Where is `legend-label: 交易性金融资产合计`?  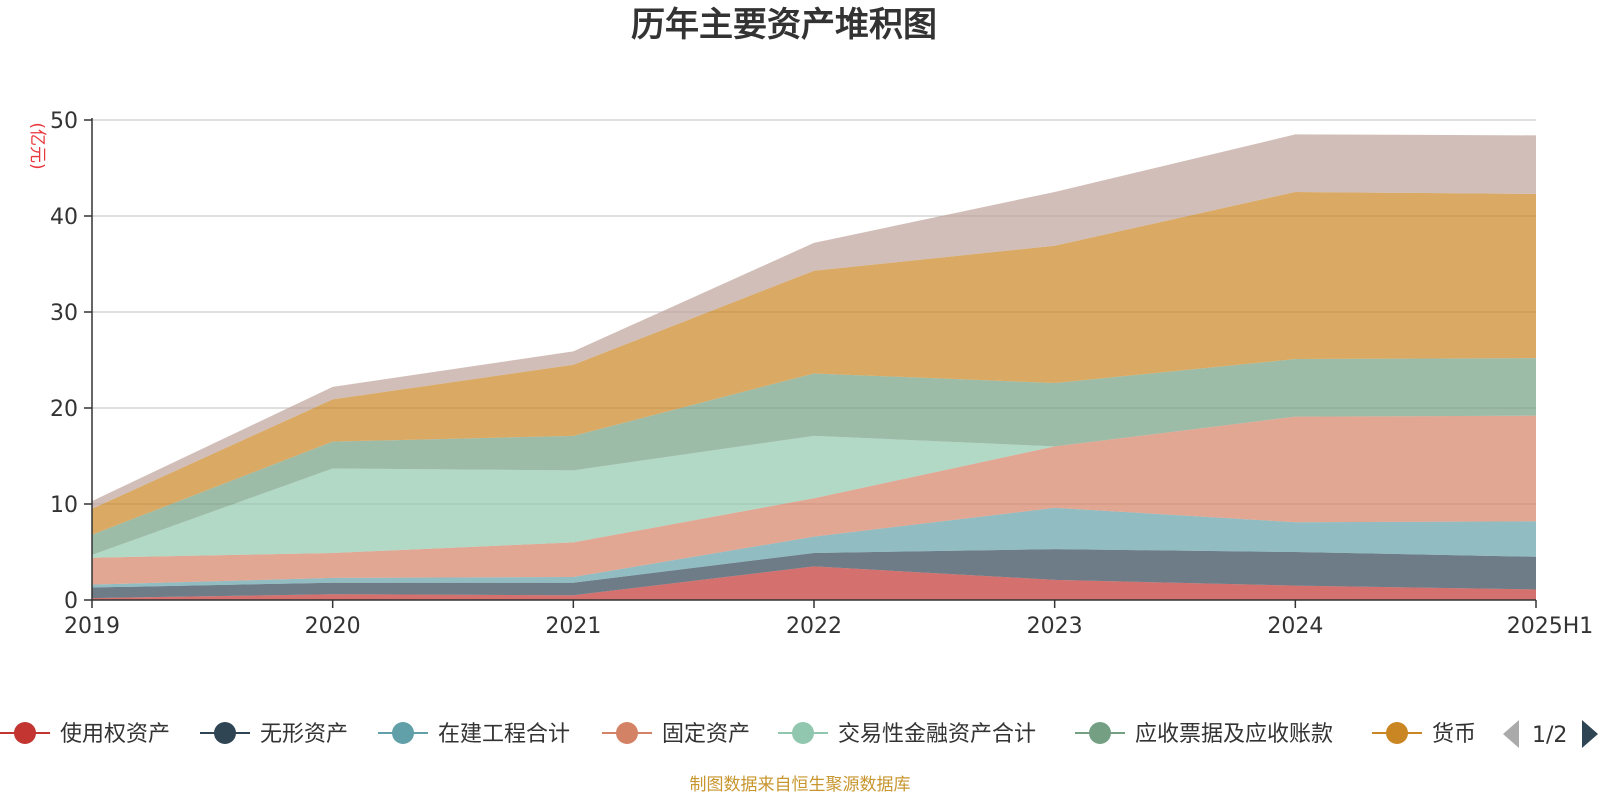 legend-label: 交易性金融资产合计 is located at coordinates (937, 734).